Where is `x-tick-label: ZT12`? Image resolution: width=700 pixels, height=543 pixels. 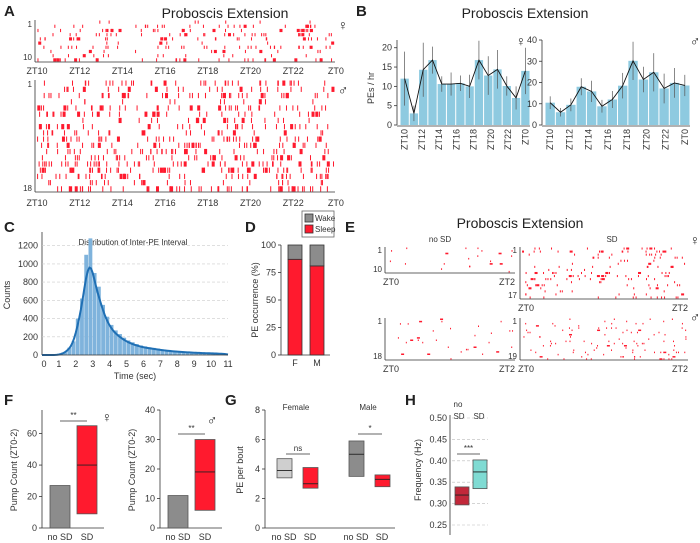
x-tick-label: ZT12 is located at coordinates (79, 71).